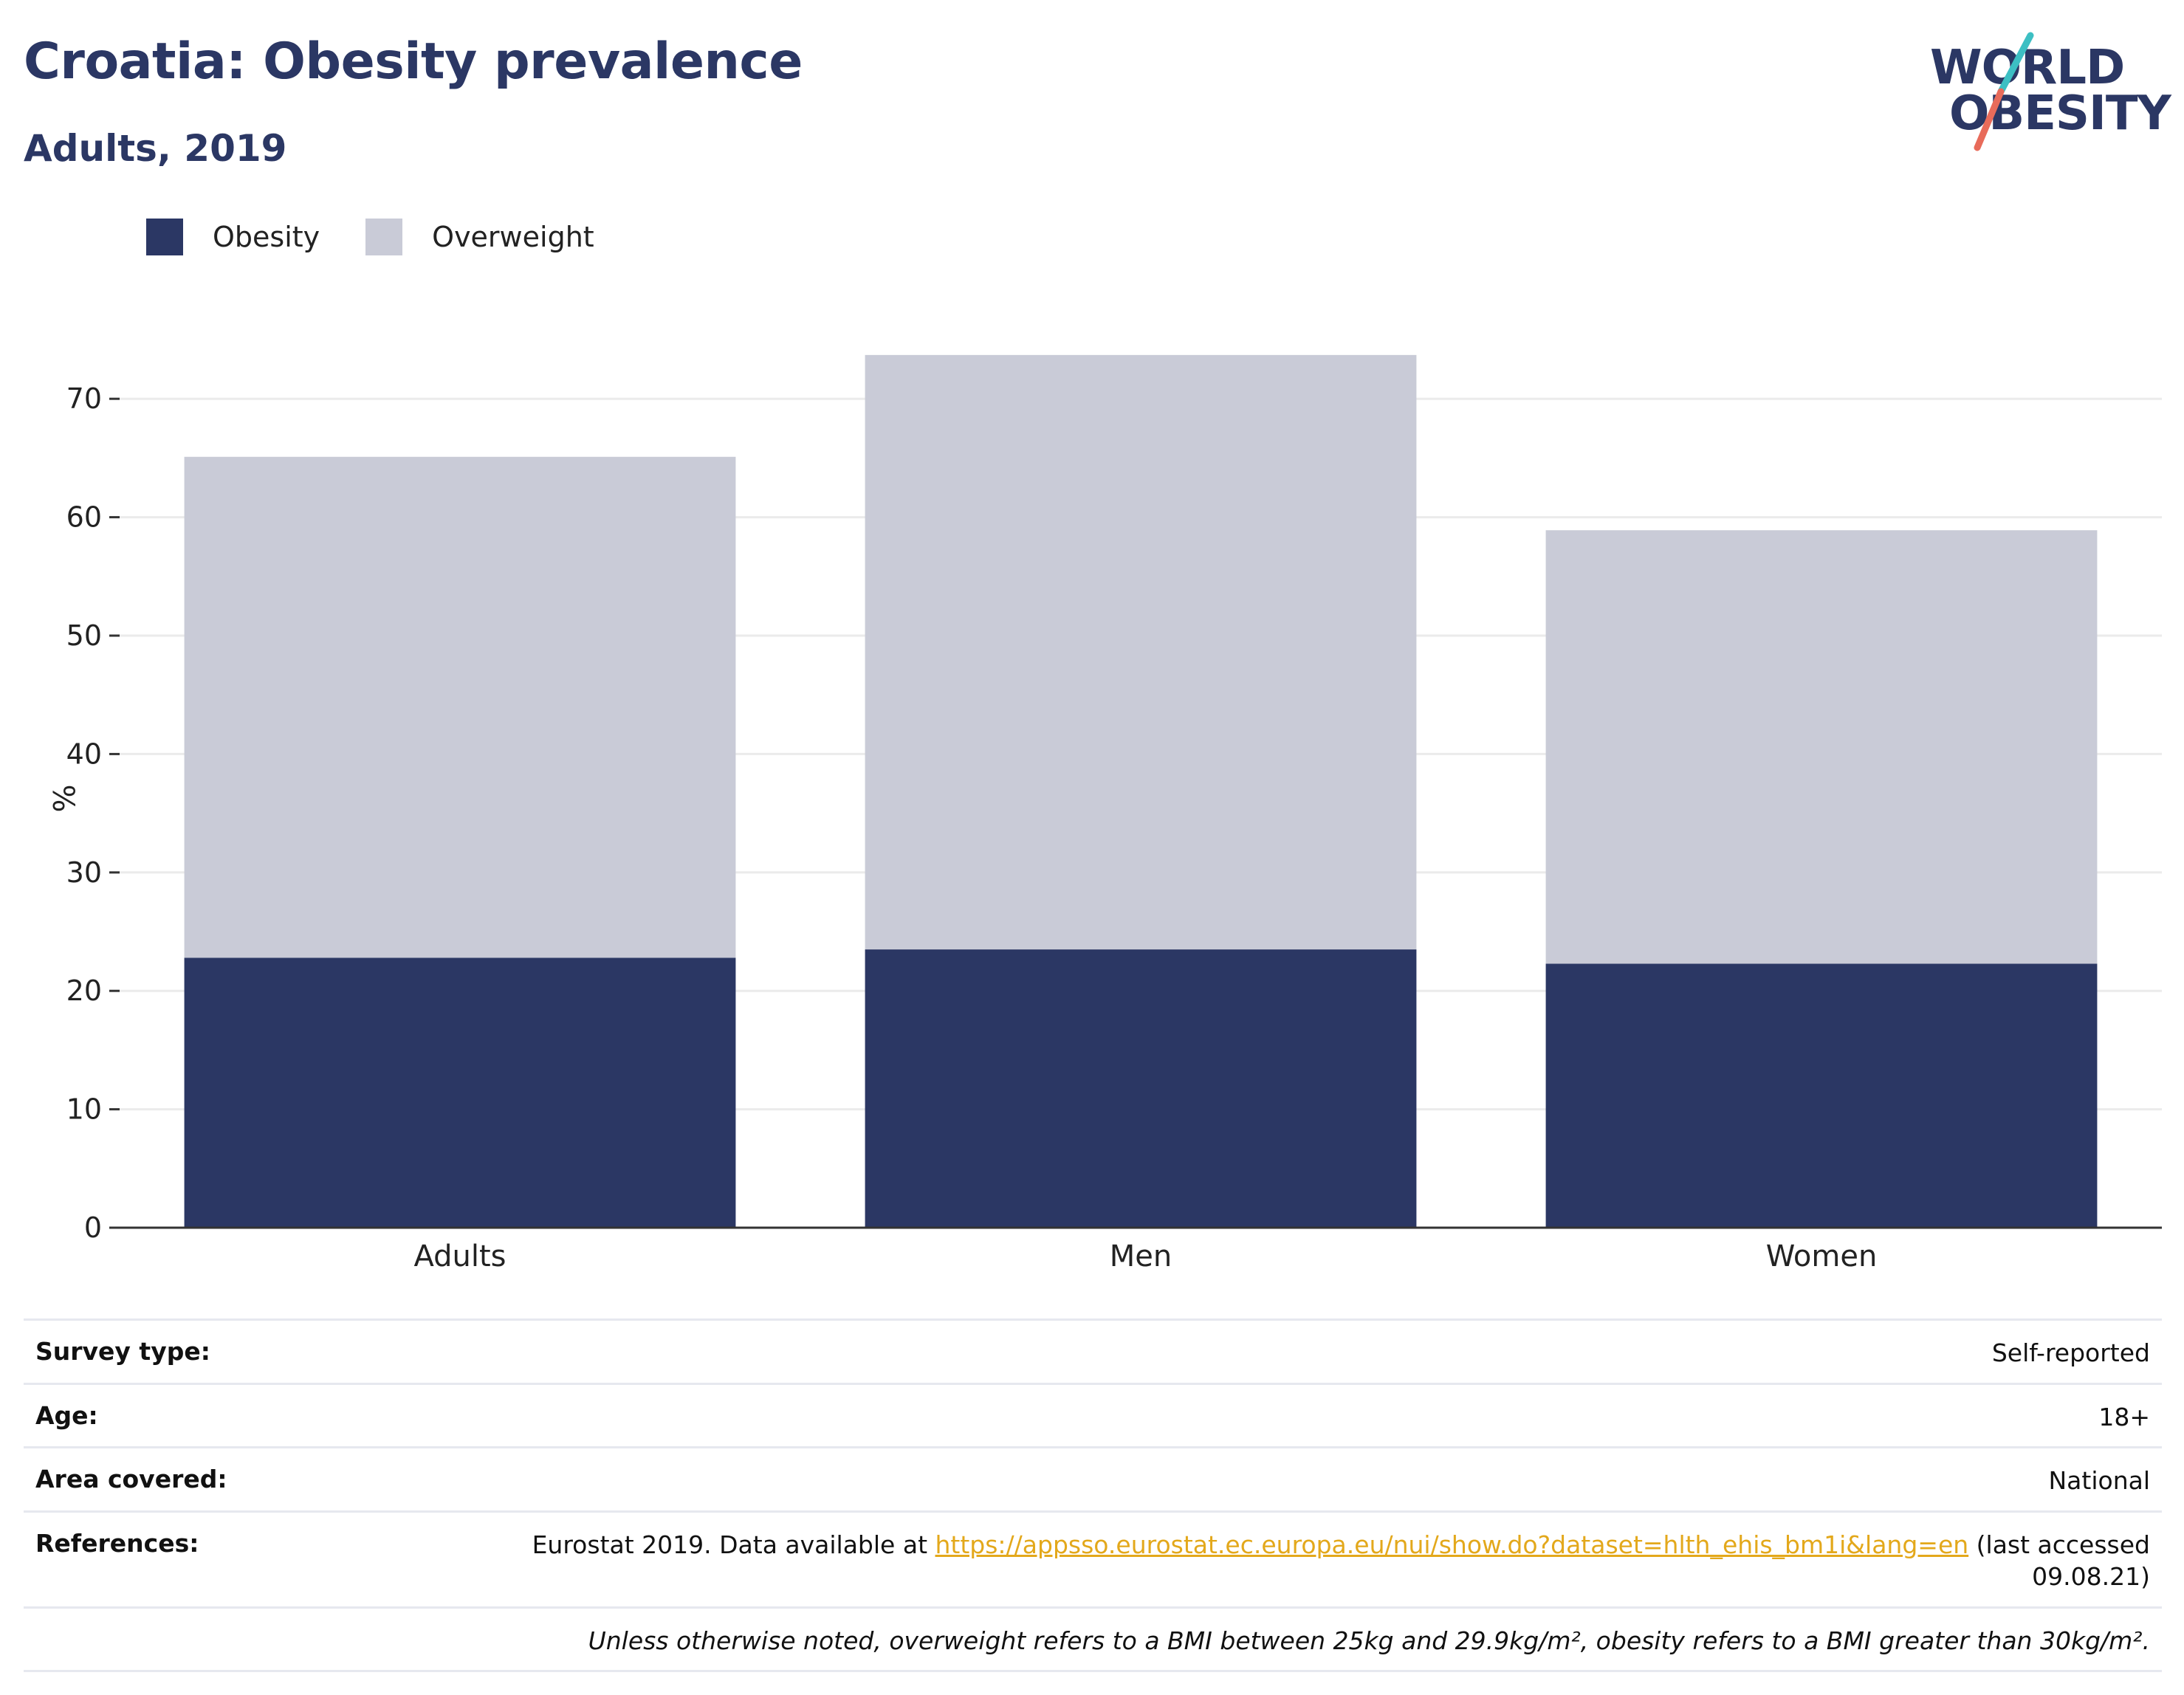  Describe the element at coordinates (93, 1227) in the screenshot. I see `y-tick-label: 0` at that location.